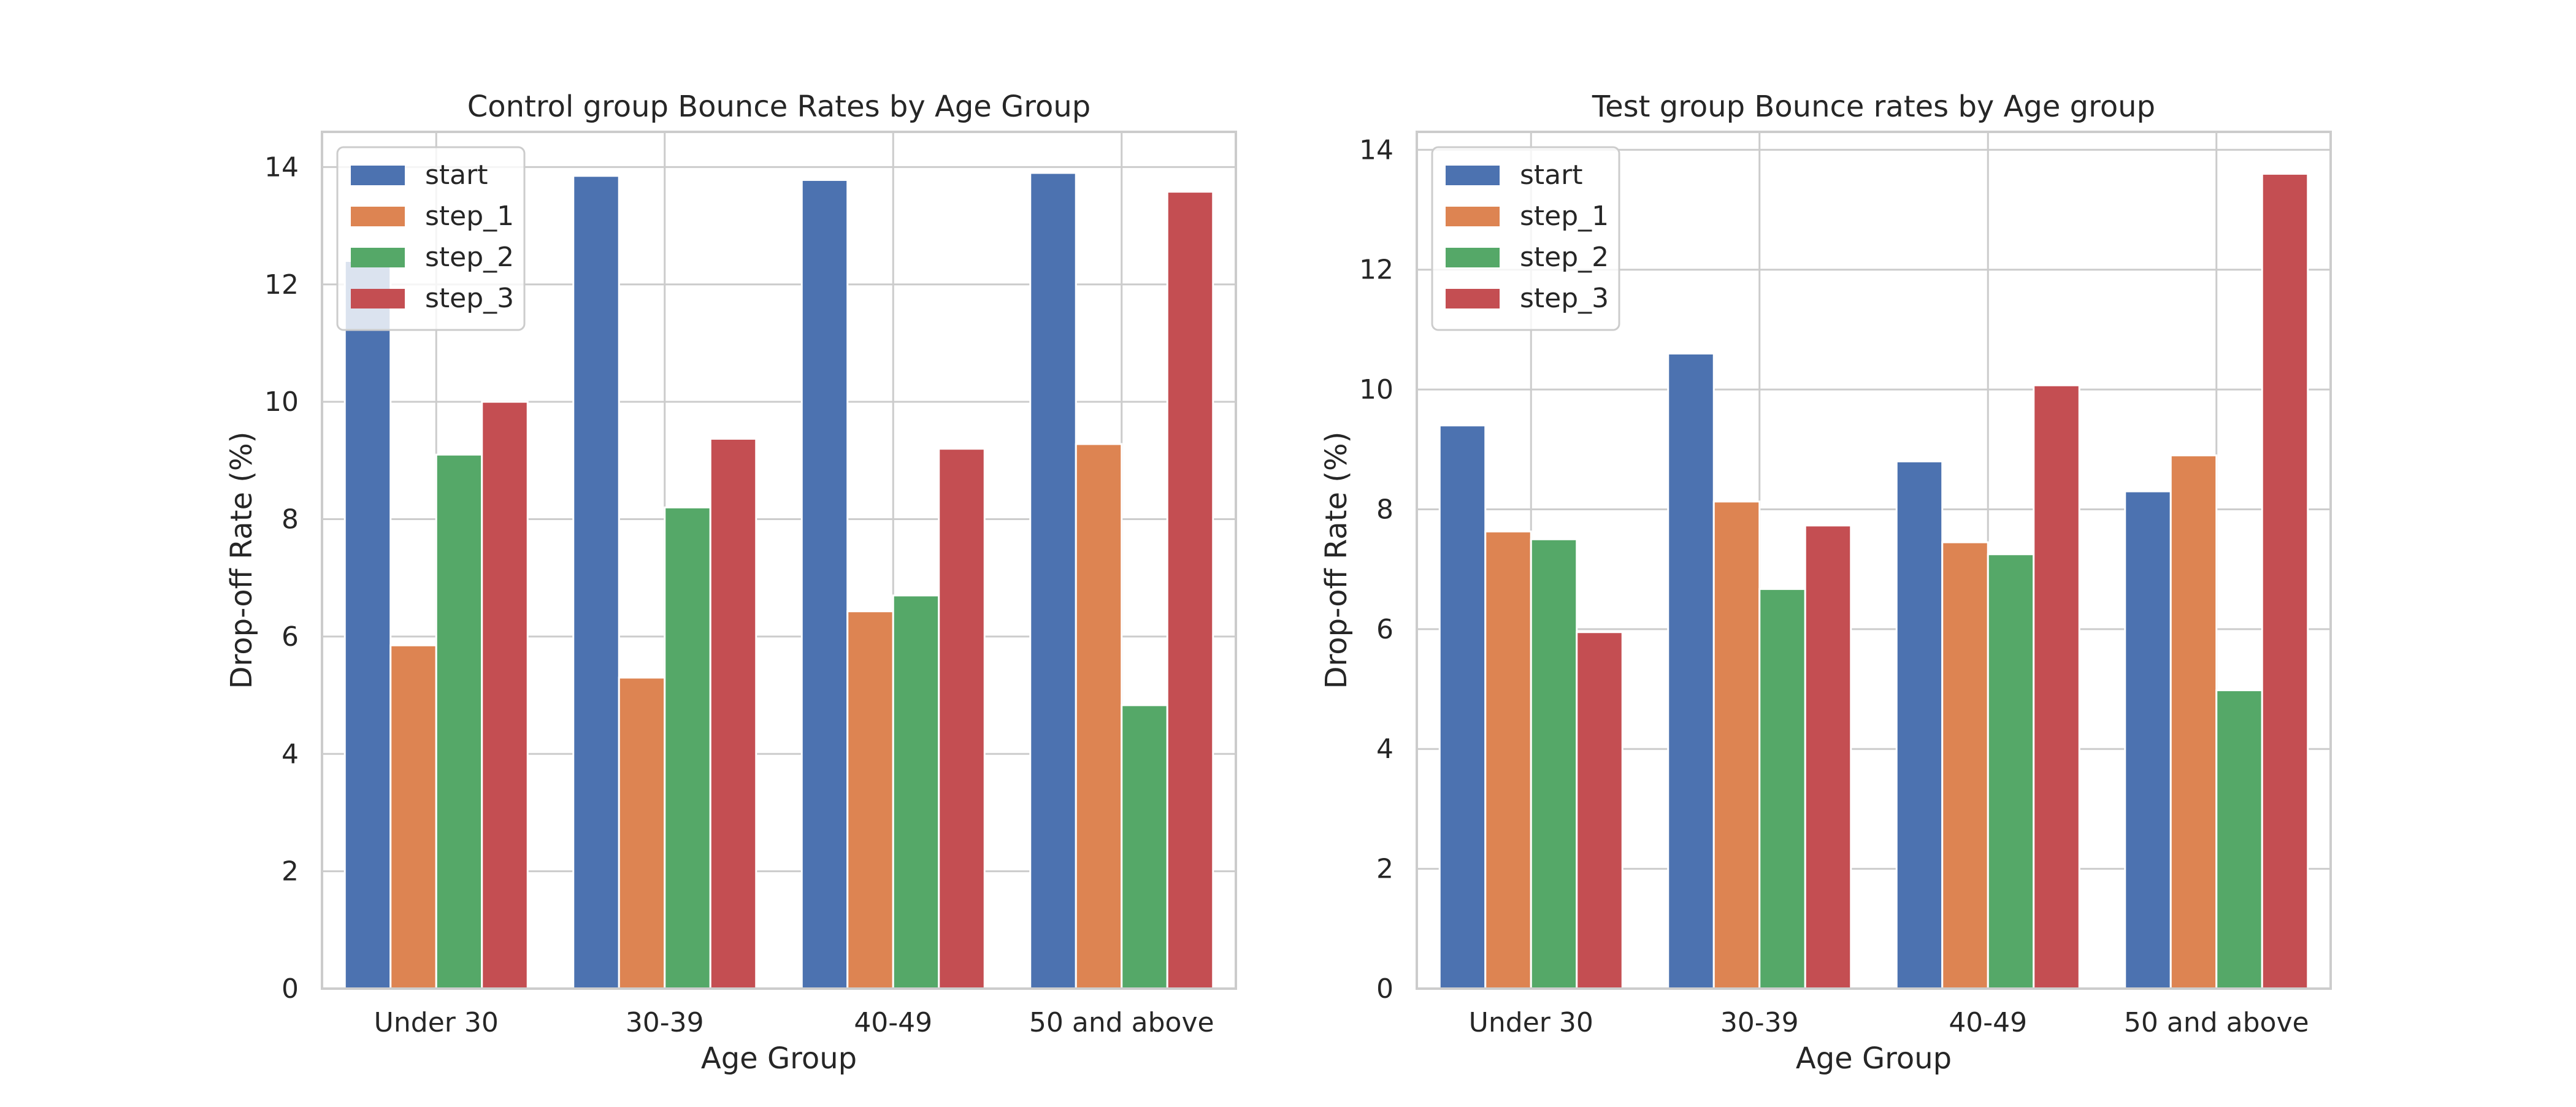  I want to click on chart-title: Control group Bounce Rates by Age Group, so click(779, 107).